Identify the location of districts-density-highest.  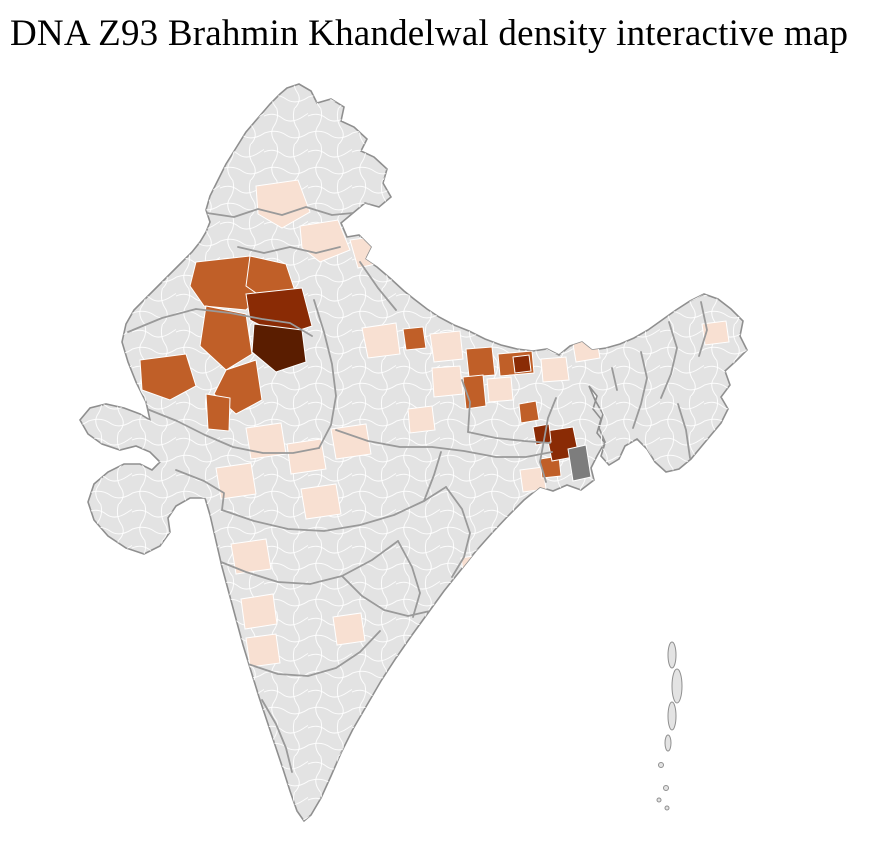
(279, 348).